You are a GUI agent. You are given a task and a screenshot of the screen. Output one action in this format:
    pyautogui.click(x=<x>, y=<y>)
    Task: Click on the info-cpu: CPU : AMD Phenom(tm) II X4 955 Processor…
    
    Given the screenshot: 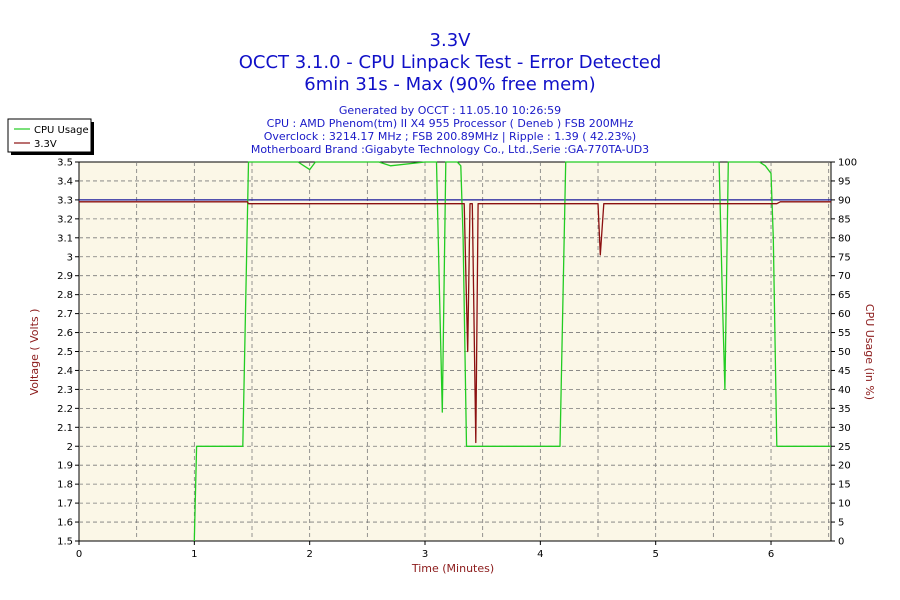 What is the action you would take?
    pyautogui.click(x=450, y=123)
    